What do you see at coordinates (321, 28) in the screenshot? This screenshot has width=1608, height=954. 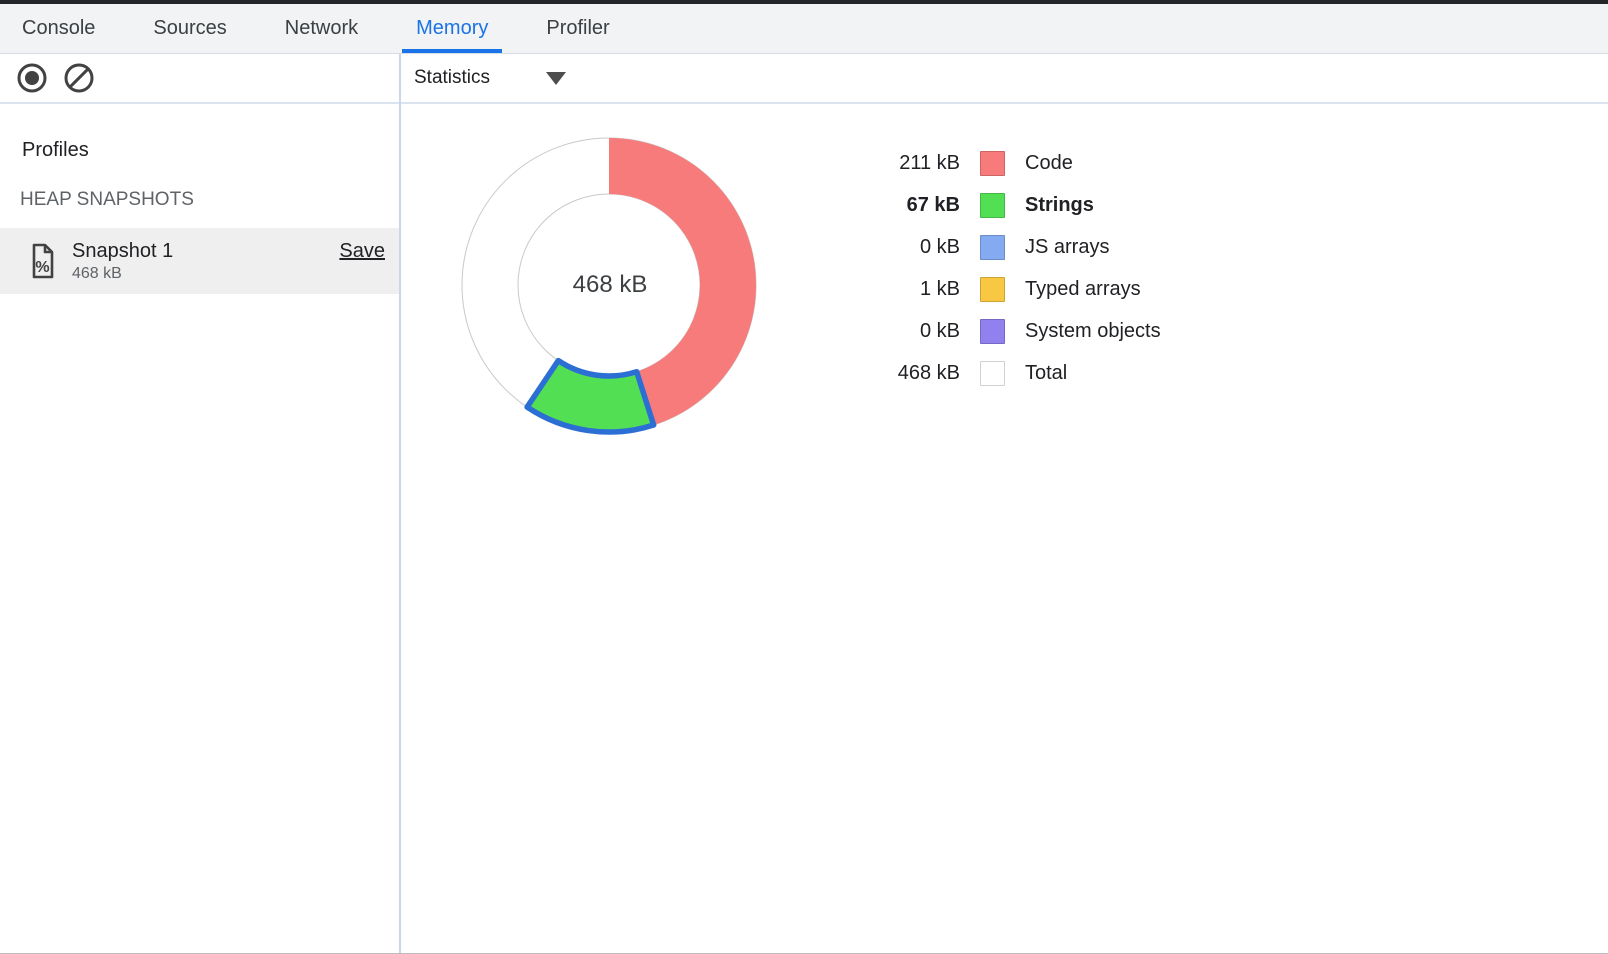 I see `tab-network: Network` at bounding box center [321, 28].